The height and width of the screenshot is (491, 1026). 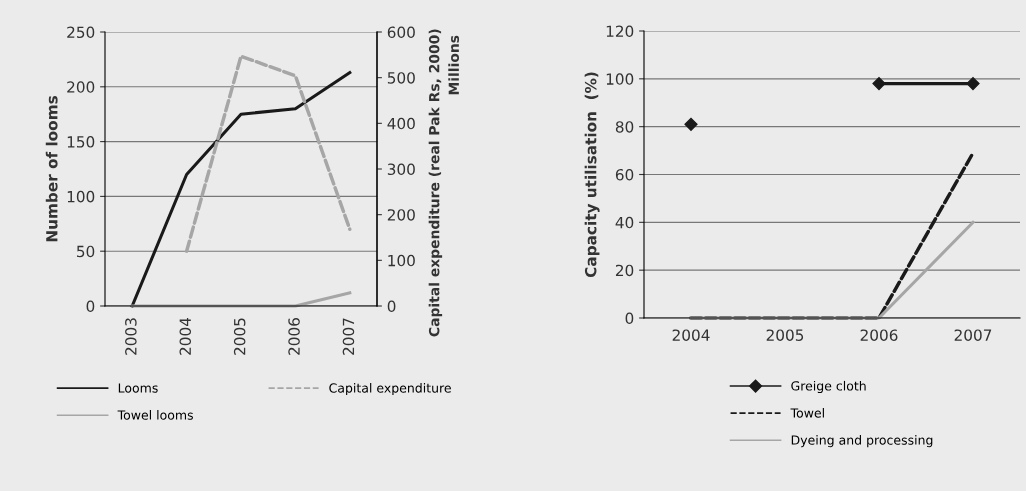 I want to click on y2-tick-label: 200, so click(x=401, y=215).